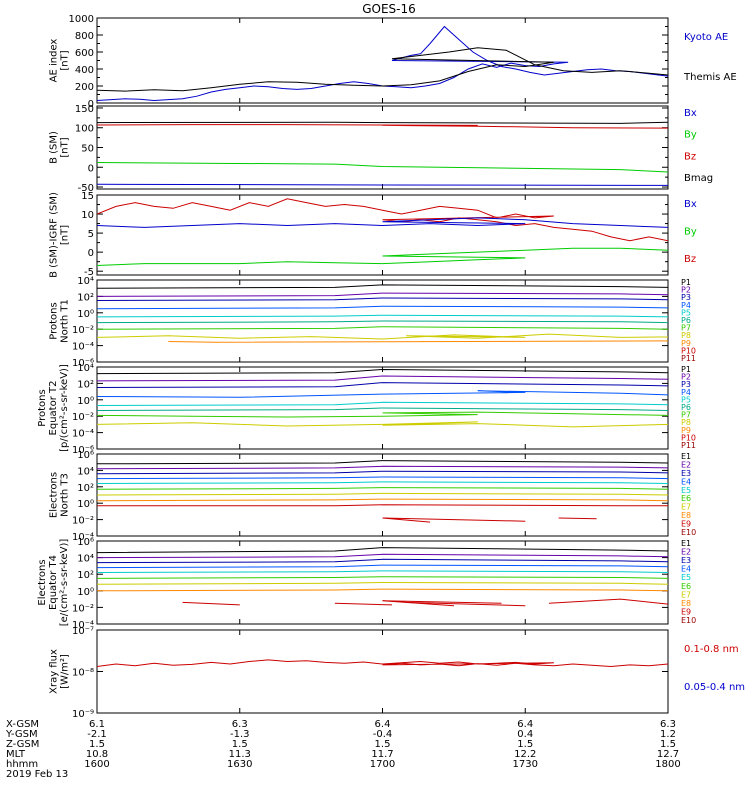  Describe the element at coordinates (382, 550) in the screenshot. I see `series-e1` at that location.